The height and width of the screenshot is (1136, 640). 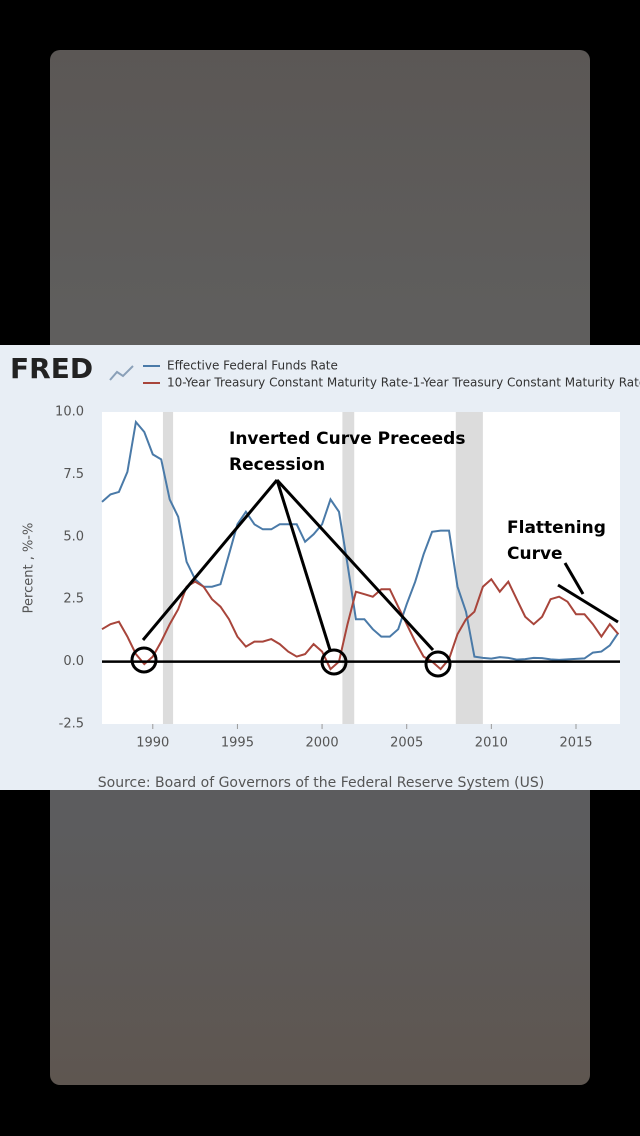 I want to click on annotation: Flattening, so click(x=556, y=528).